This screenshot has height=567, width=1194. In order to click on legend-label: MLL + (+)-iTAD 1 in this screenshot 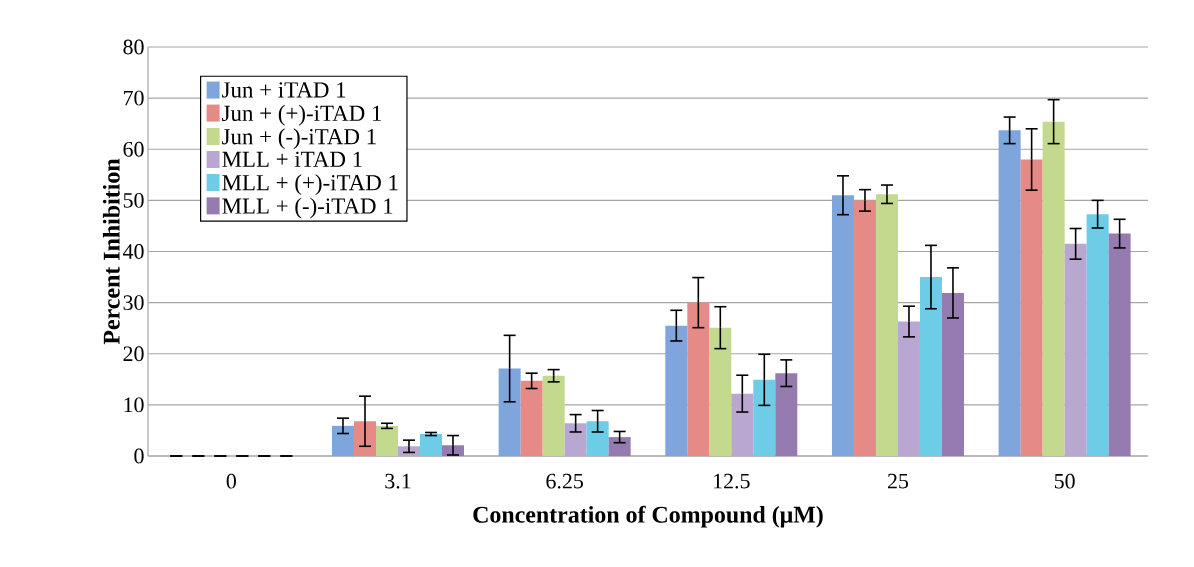, I will do `click(310, 185)`.